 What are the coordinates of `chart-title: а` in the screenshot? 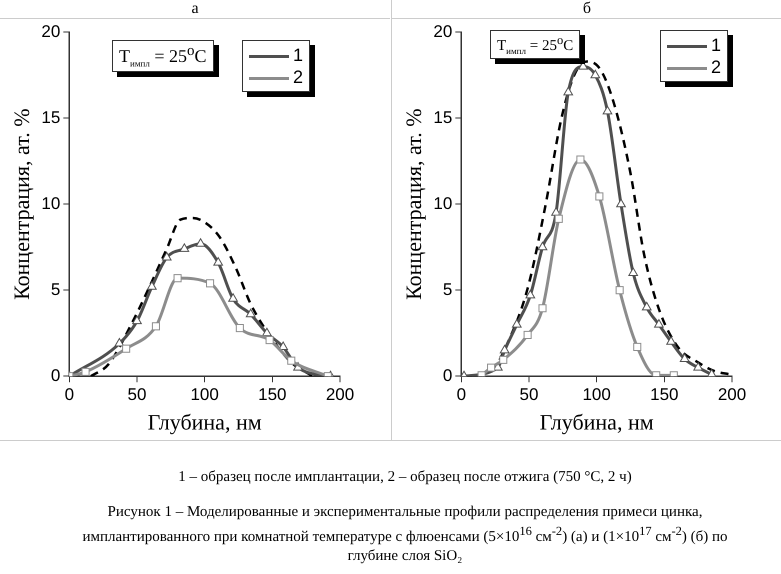 It's located at (195, 9).